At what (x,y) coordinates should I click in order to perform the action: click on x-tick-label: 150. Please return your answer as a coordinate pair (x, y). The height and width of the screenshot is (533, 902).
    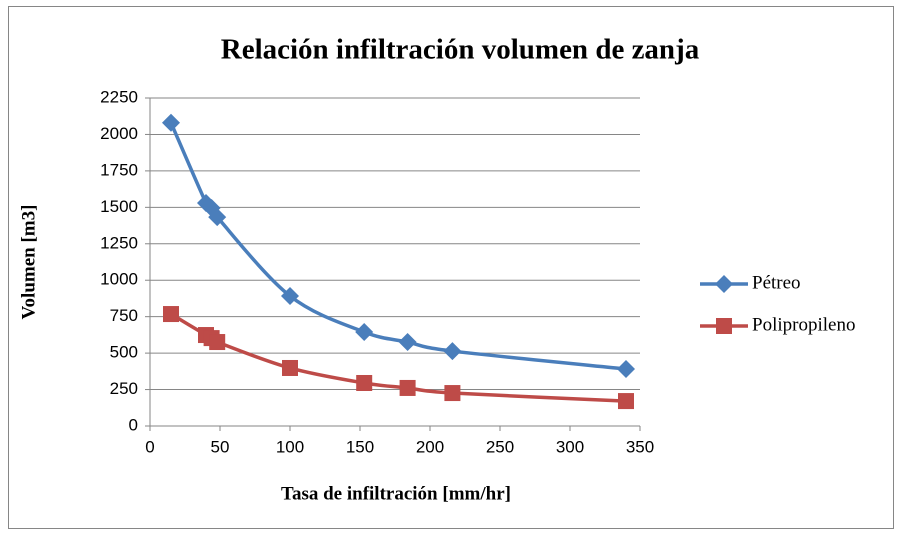
    Looking at the image, I should click on (360, 446).